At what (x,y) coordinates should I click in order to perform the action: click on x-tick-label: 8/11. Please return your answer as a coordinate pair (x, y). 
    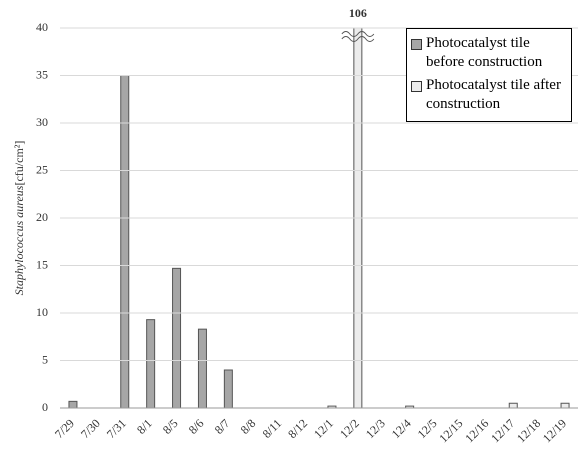
    Looking at the image, I should click on (272, 428).